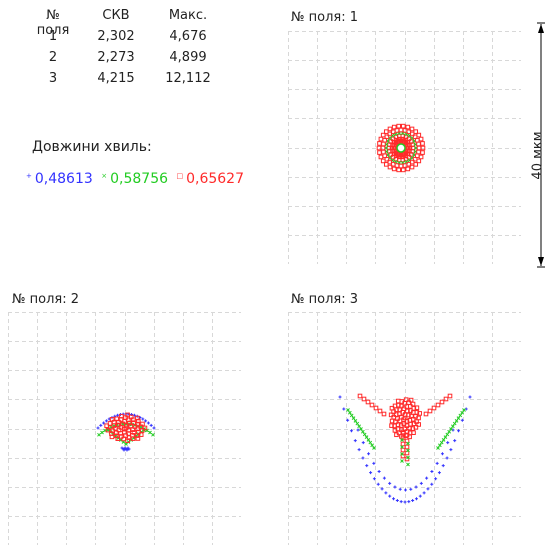  I want to click on table-row: 1 2,302 4,676, so click(138, 39).